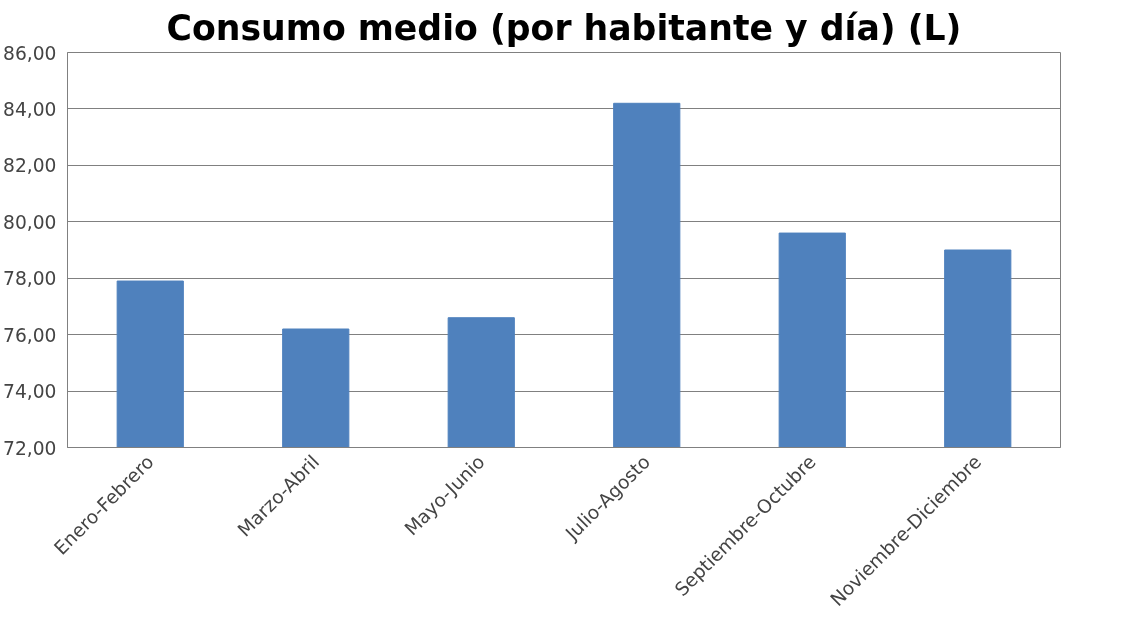 This screenshot has height=632, width=1138. I want to click on y-tick-label: 78,00, so click(30, 279).